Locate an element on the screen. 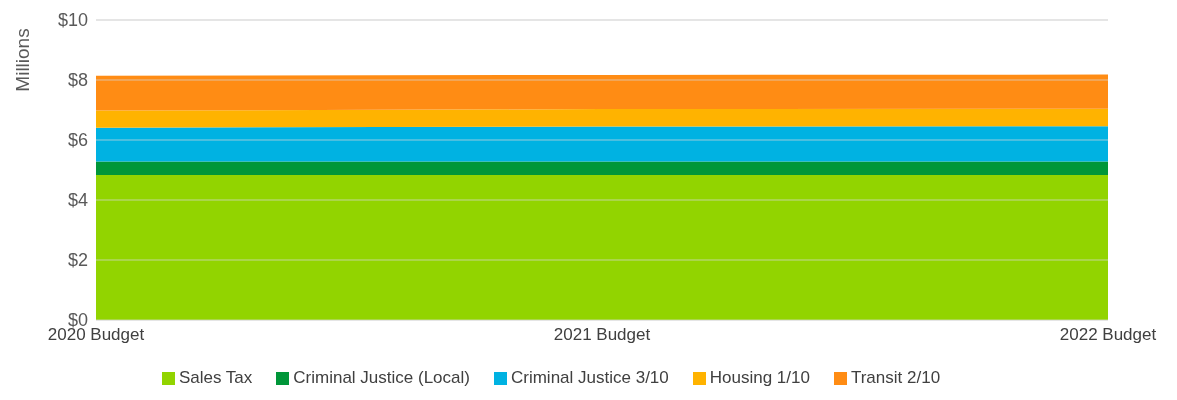 The height and width of the screenshot is (400, 1177). y-tick-label: $6 is located at coordinates (77, 140).